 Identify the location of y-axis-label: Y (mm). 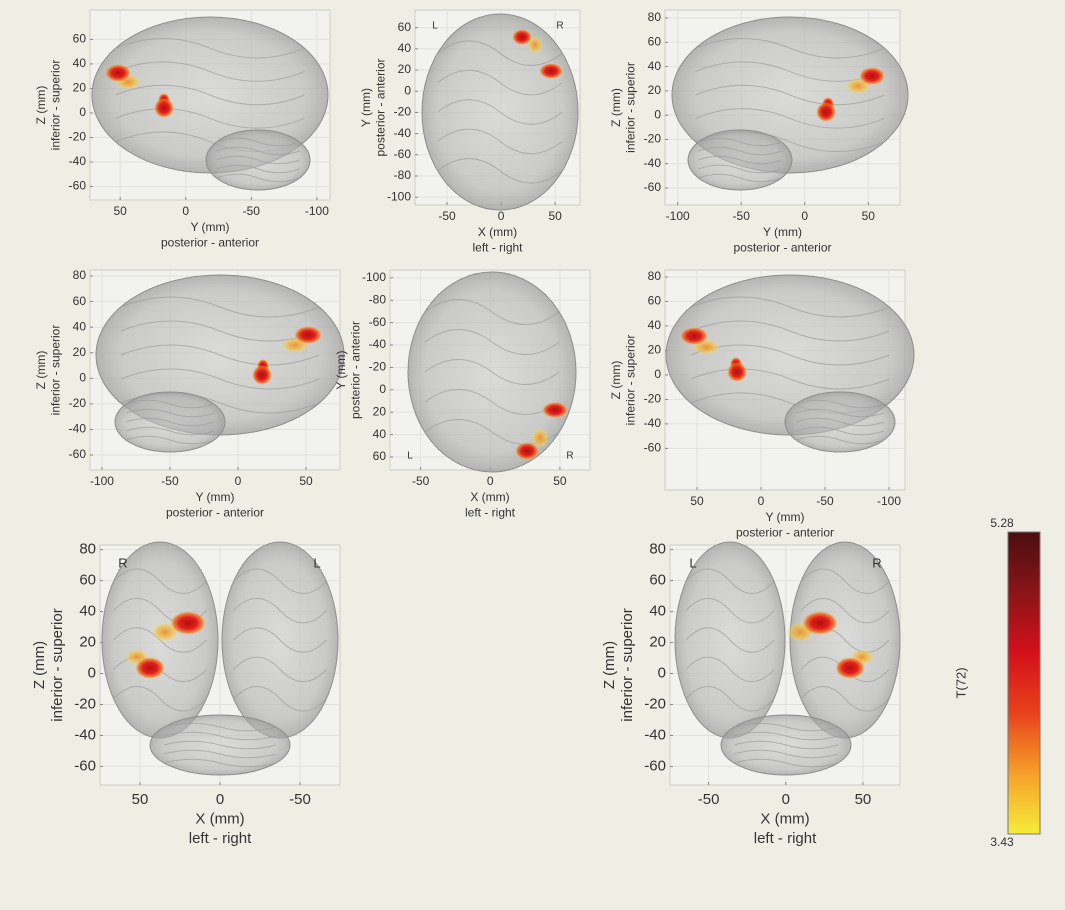
(366, 107).